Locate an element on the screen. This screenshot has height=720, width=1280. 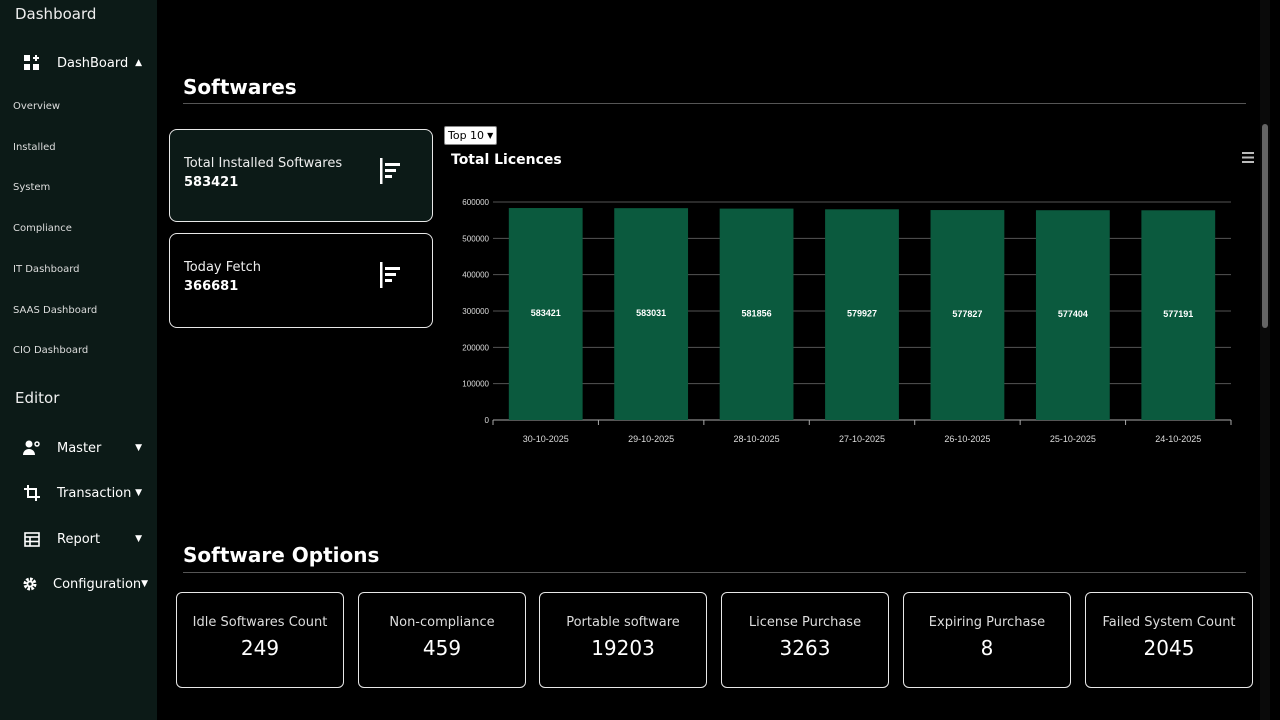
crop-icon is located at coordinates (32, 493).